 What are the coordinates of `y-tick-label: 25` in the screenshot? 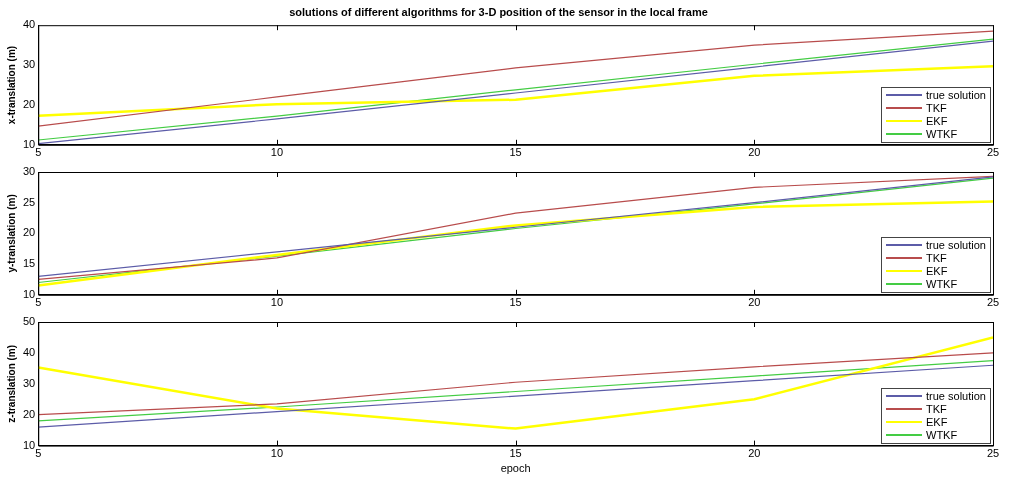 It's located at (29, 201).